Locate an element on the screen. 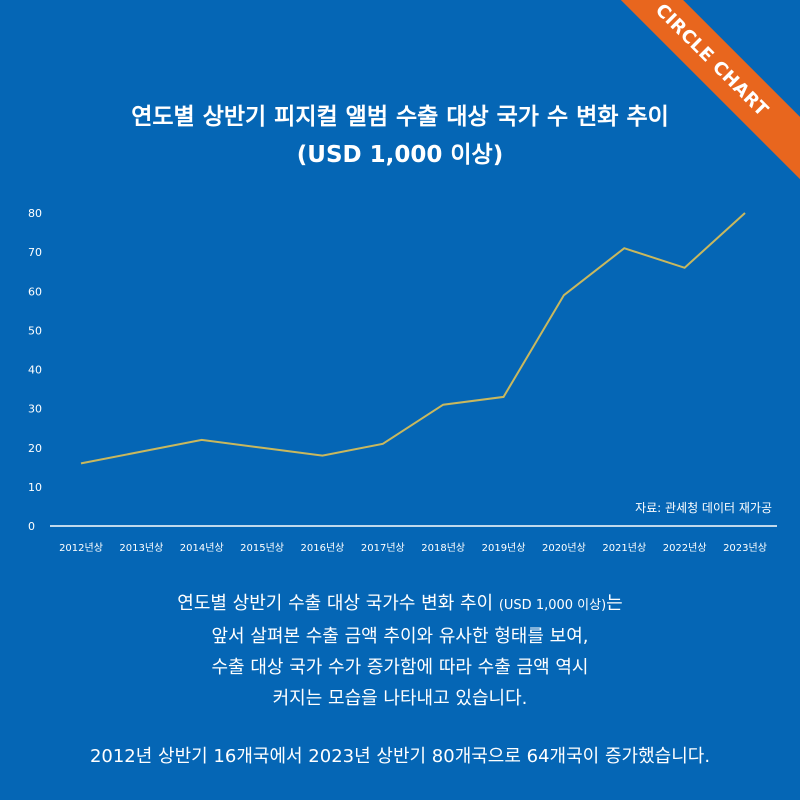 The image size is (800, 800). x-tick-label: 2017년상 is located at coordinates (383, 548).